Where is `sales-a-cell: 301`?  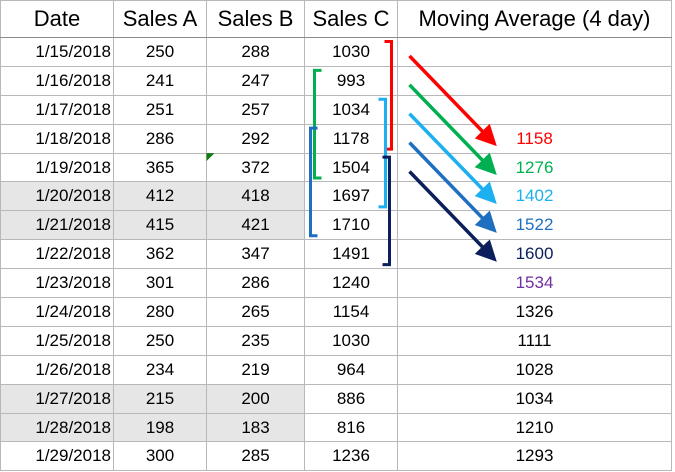 sales-a-cell: 301 is located at coordinates (160, 283).